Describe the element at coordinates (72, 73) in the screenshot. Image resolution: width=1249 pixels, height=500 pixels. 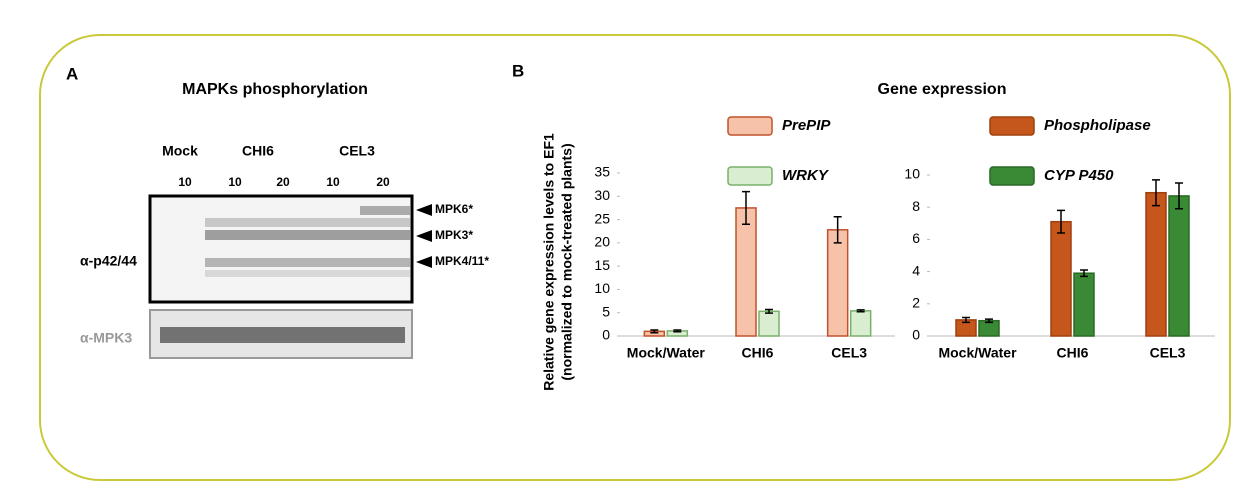
I see `panel-label: A` at that location.